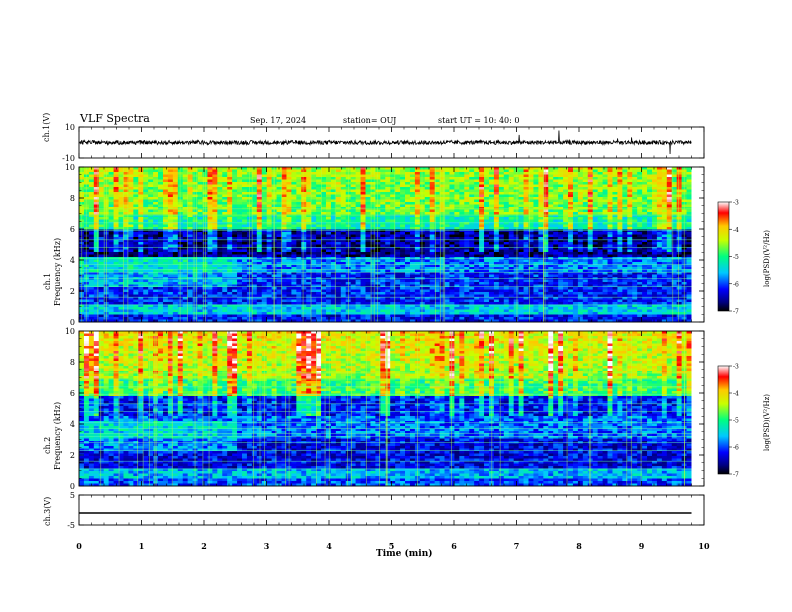 The height and width of the screenshot is (612, 792). I want to click on header-start-time: start UT = 10: 40: 0, so click(479, 120).